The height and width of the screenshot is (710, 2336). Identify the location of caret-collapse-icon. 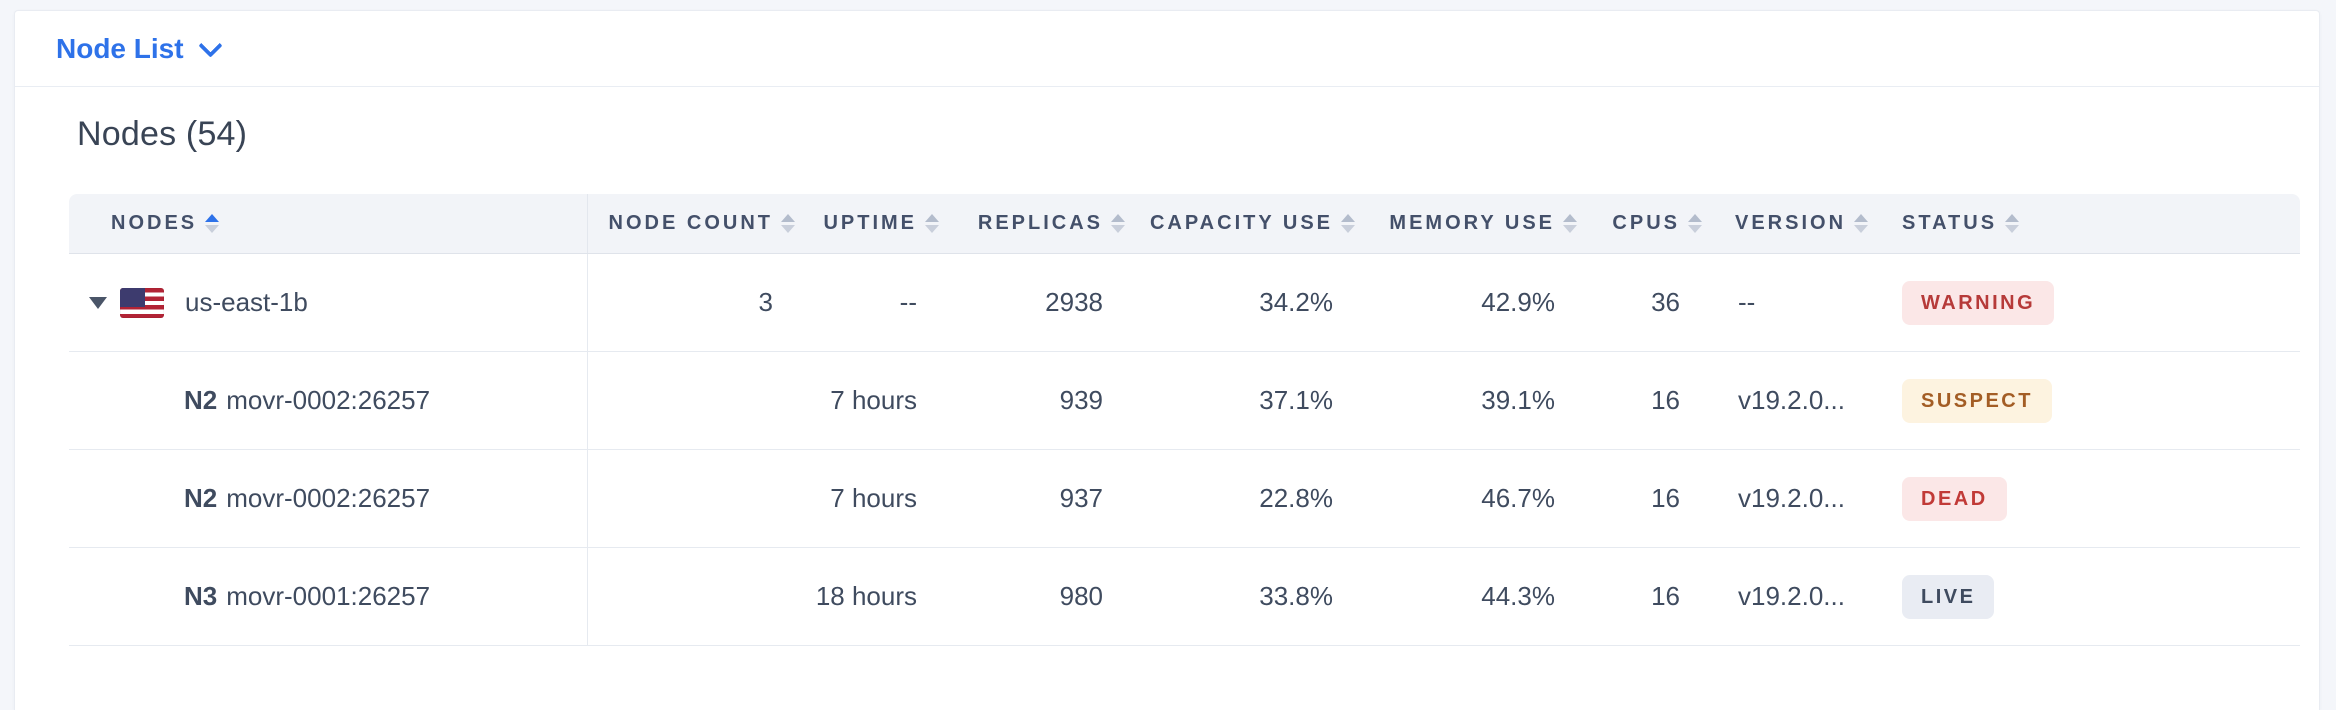
(98, 302).